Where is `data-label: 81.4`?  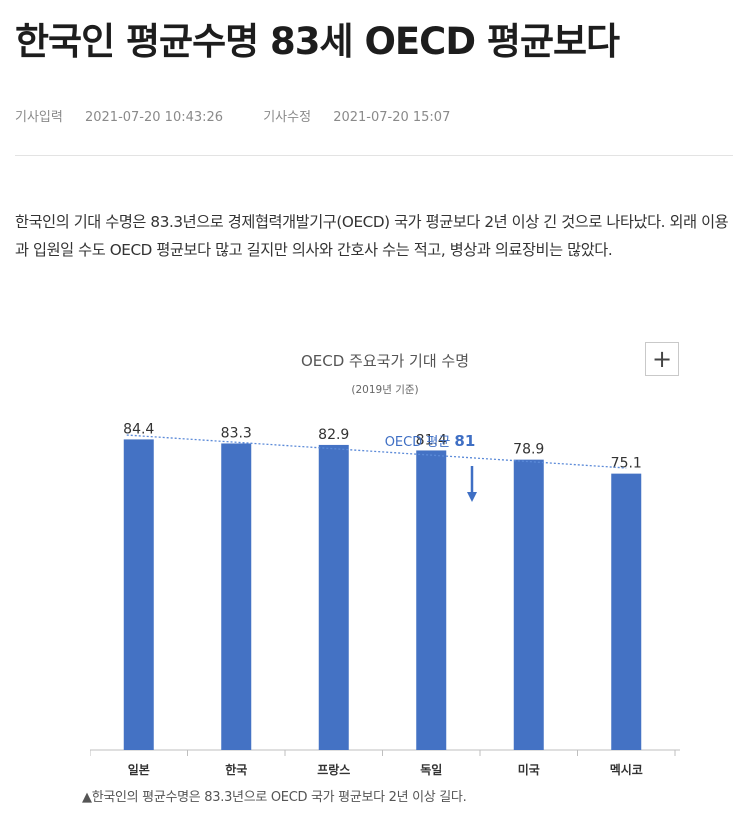
data-label: 81.4 is located at coordinates (431, 440).